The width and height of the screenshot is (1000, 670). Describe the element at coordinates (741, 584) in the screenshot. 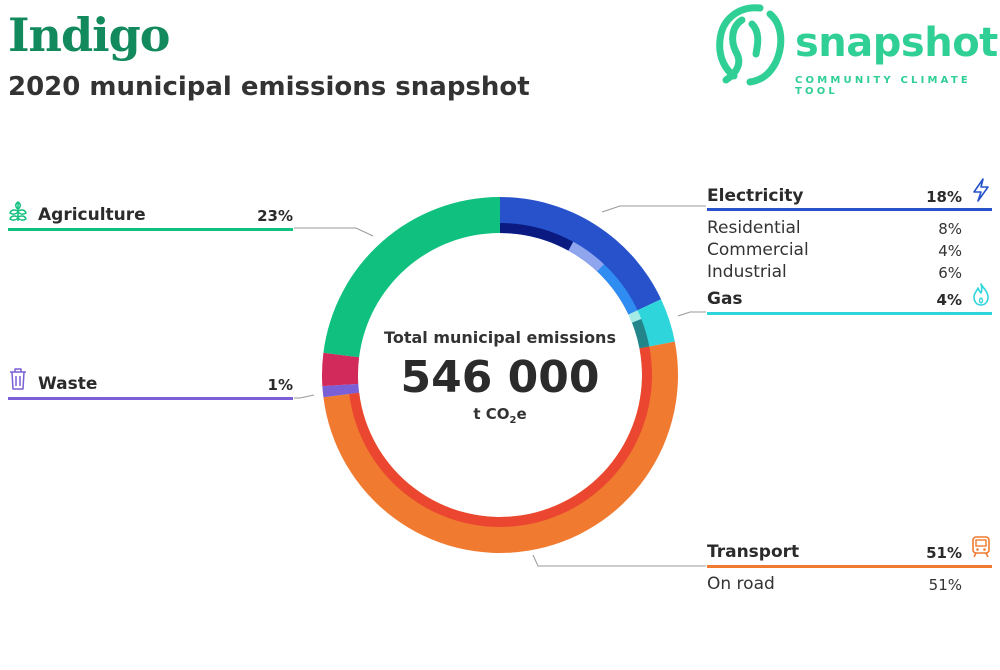

I see `on-road-label: On road` at that location.